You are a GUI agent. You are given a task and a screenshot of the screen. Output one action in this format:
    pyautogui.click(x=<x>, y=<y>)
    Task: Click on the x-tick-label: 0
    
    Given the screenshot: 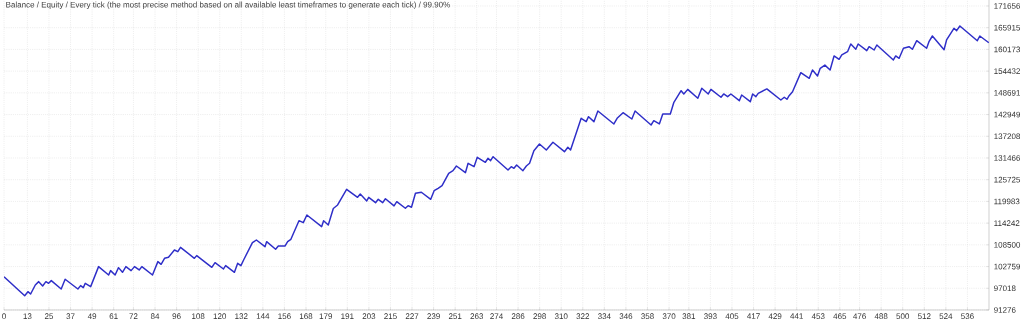 What is the action you would take?
    pyautogui.click(x=4, y=316)
    